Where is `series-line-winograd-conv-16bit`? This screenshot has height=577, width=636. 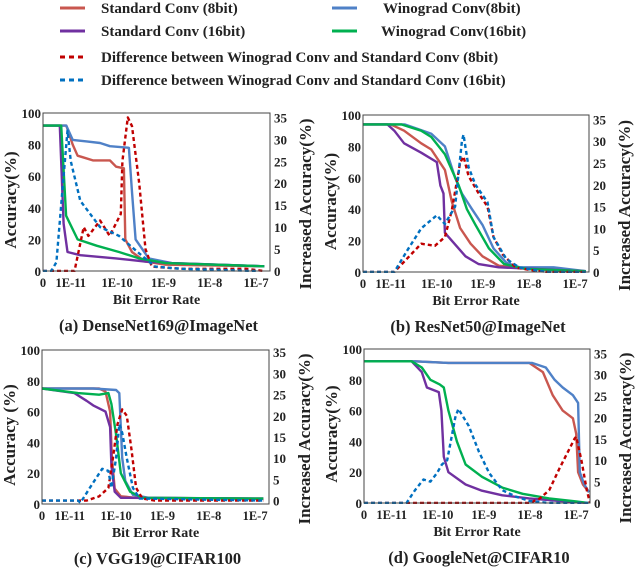 series-line-winograd-conv-16bit is located at coordinates (153, 443).